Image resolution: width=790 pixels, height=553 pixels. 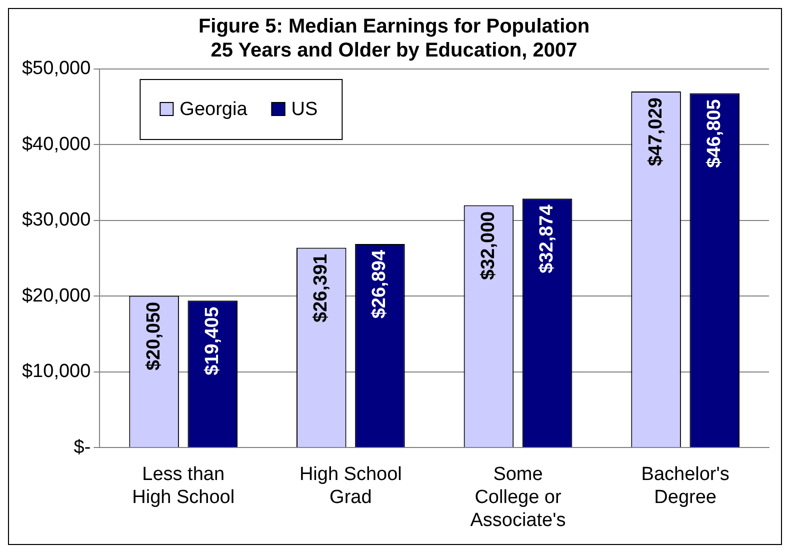 I want to click on legend-label: US, so click(x=304, y=109).